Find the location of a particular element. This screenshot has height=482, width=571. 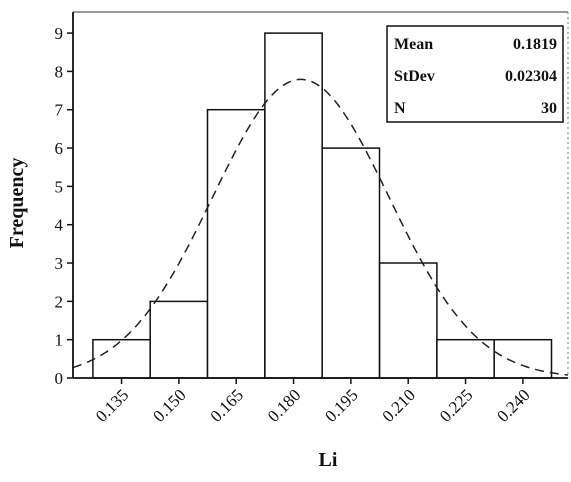

x-tick-label-0.135: 0.135 is located at coordinates (112, 405).